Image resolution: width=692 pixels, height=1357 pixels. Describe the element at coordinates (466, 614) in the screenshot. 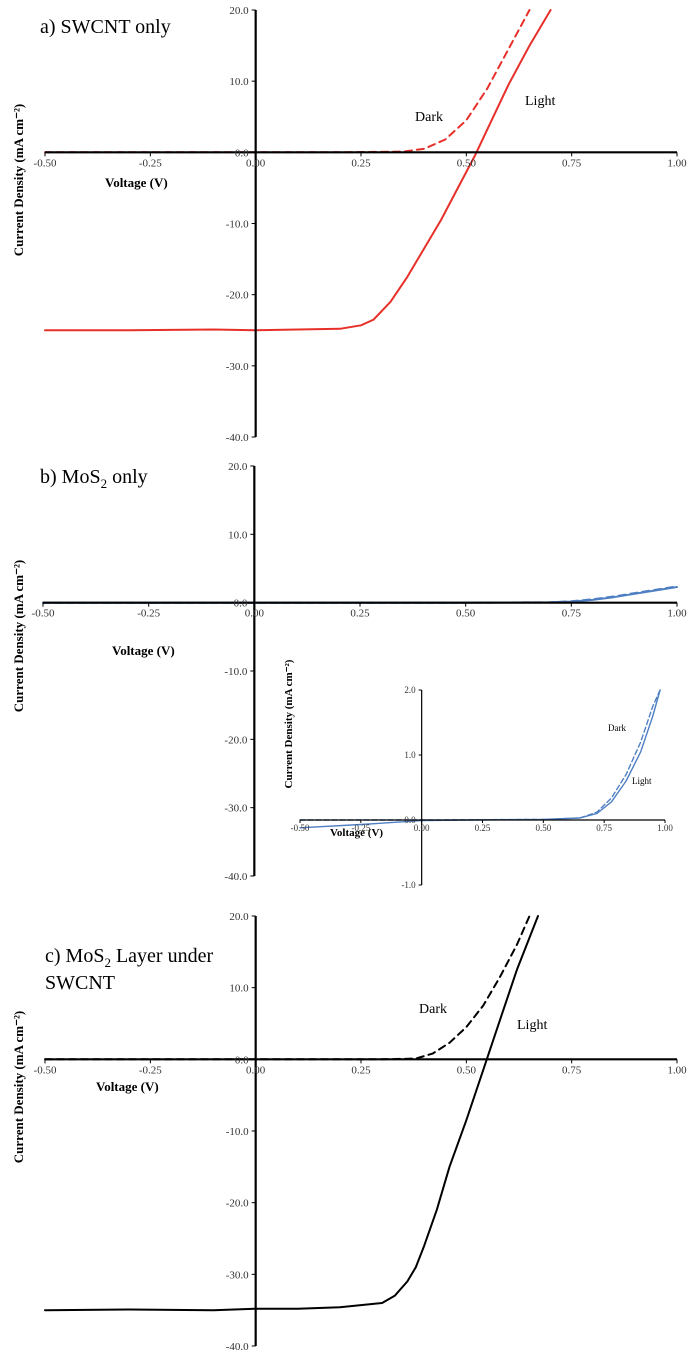

I see `panel-b-x-tick-label: 0.50` at that location.